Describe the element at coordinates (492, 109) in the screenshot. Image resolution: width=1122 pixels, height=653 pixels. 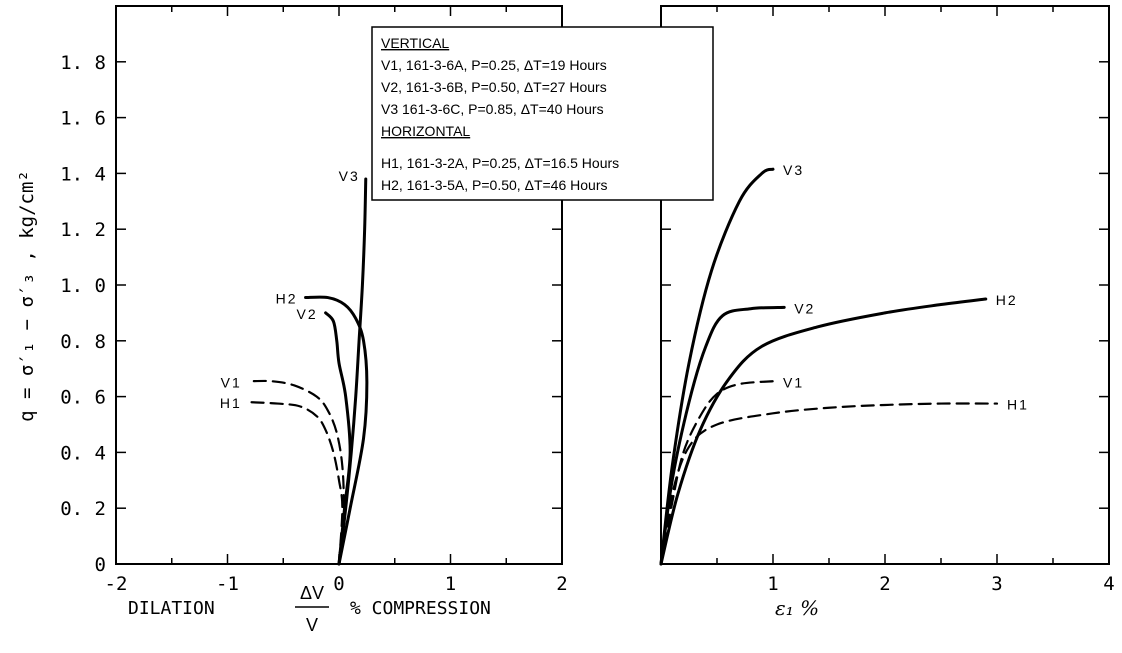
I see `legend-entry-v3: V3 161-3-6C, P=0.85, ΔT=40 Hours` at that location.